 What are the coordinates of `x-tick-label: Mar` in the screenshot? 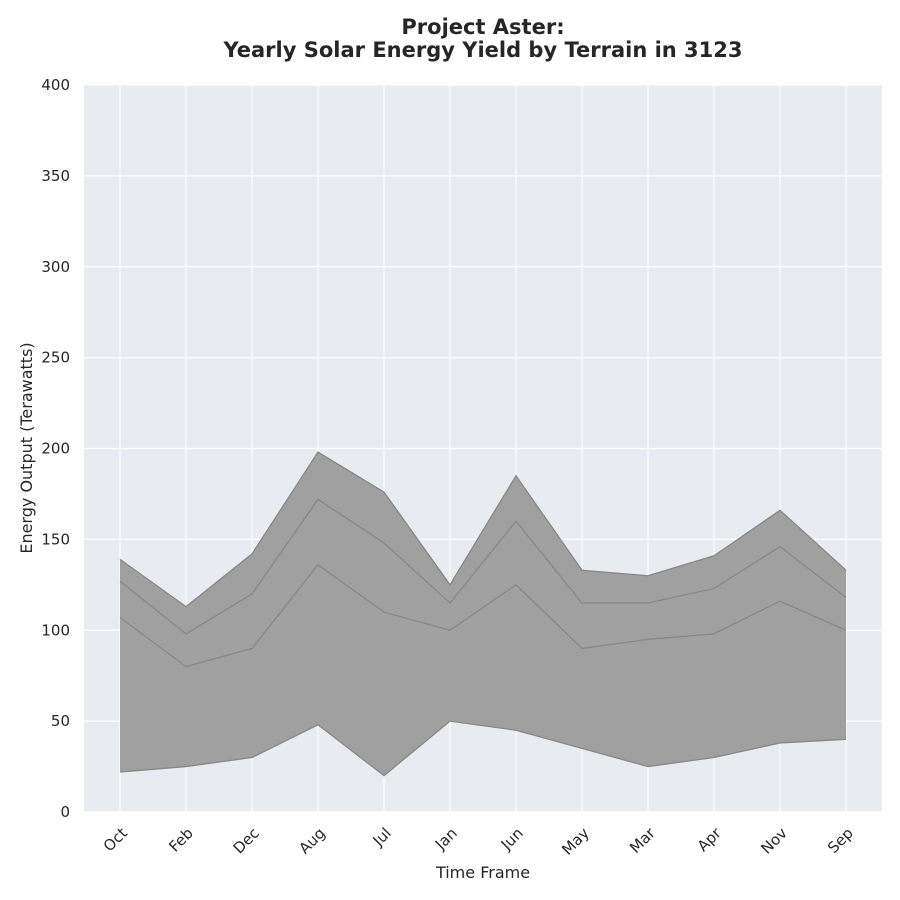 It's located at (642, 840).